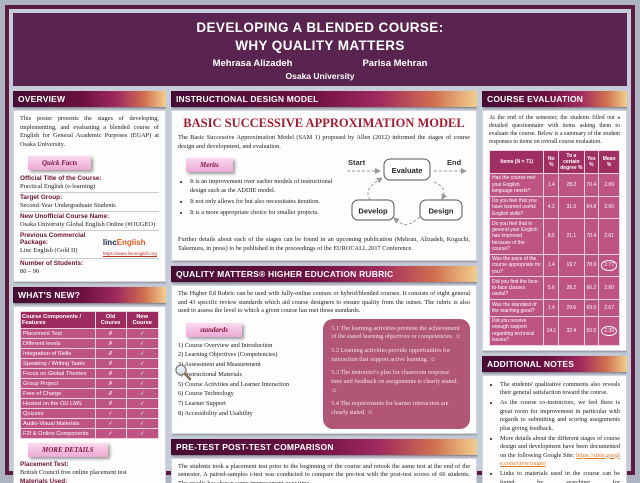 The height and width of the screenshot is (483, 640). Describe the element at coordinates (89, 334) in the screenshot. I see `table-row: Placement Test ✗ ✓` at that location.